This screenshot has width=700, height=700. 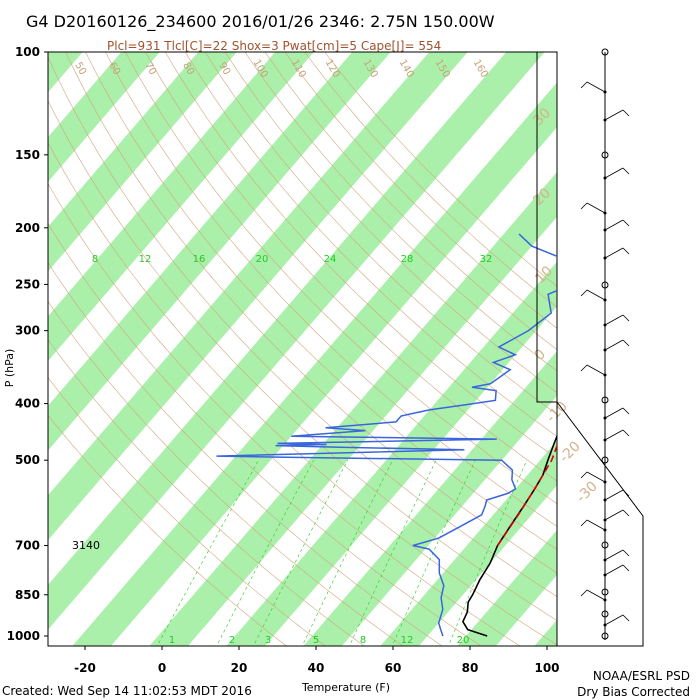 What do you see at coordinates (641, 676) in the screenshot?
I see `org-credit: NOAA/ESRL PSD` at bounding box center [641, 676].